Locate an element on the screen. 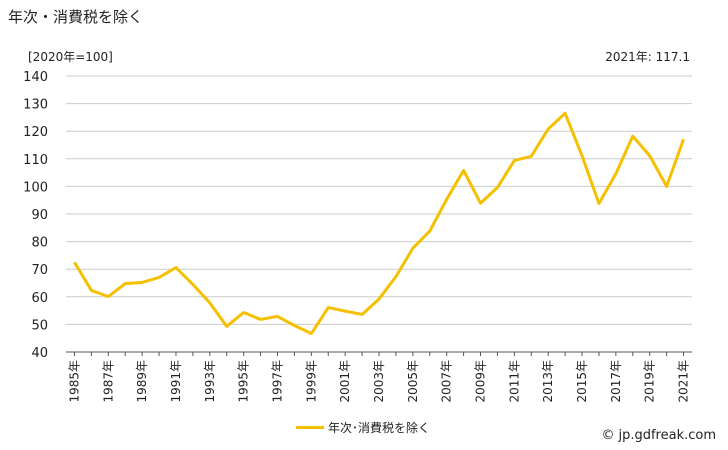  x-tick-label: 2005年 is located at coordinates (413, 381).